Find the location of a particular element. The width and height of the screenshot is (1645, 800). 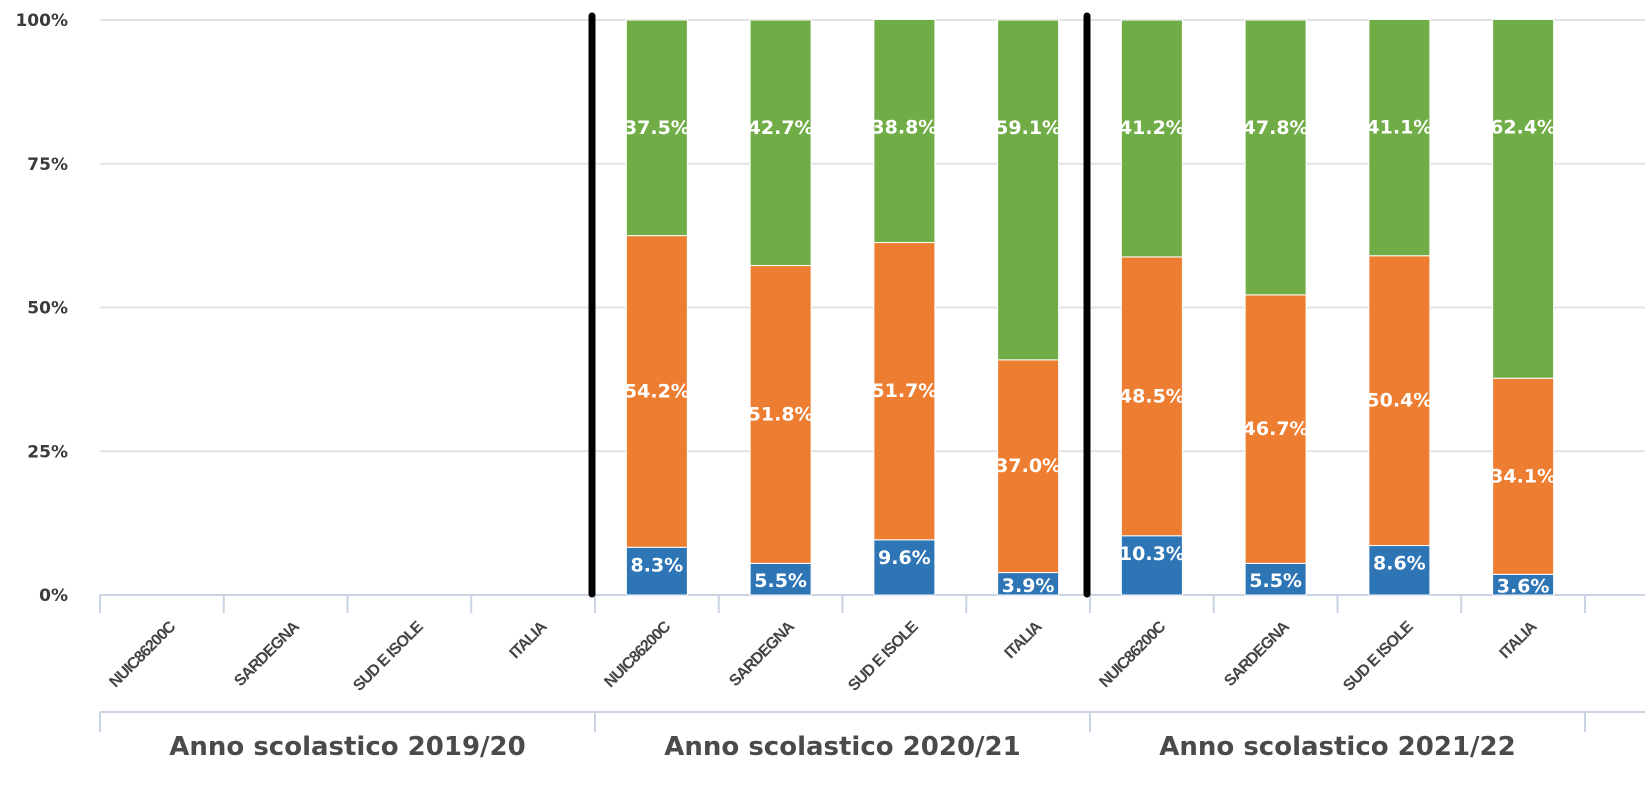

y-tick-label: 100% is located at coordinates (41, 21).